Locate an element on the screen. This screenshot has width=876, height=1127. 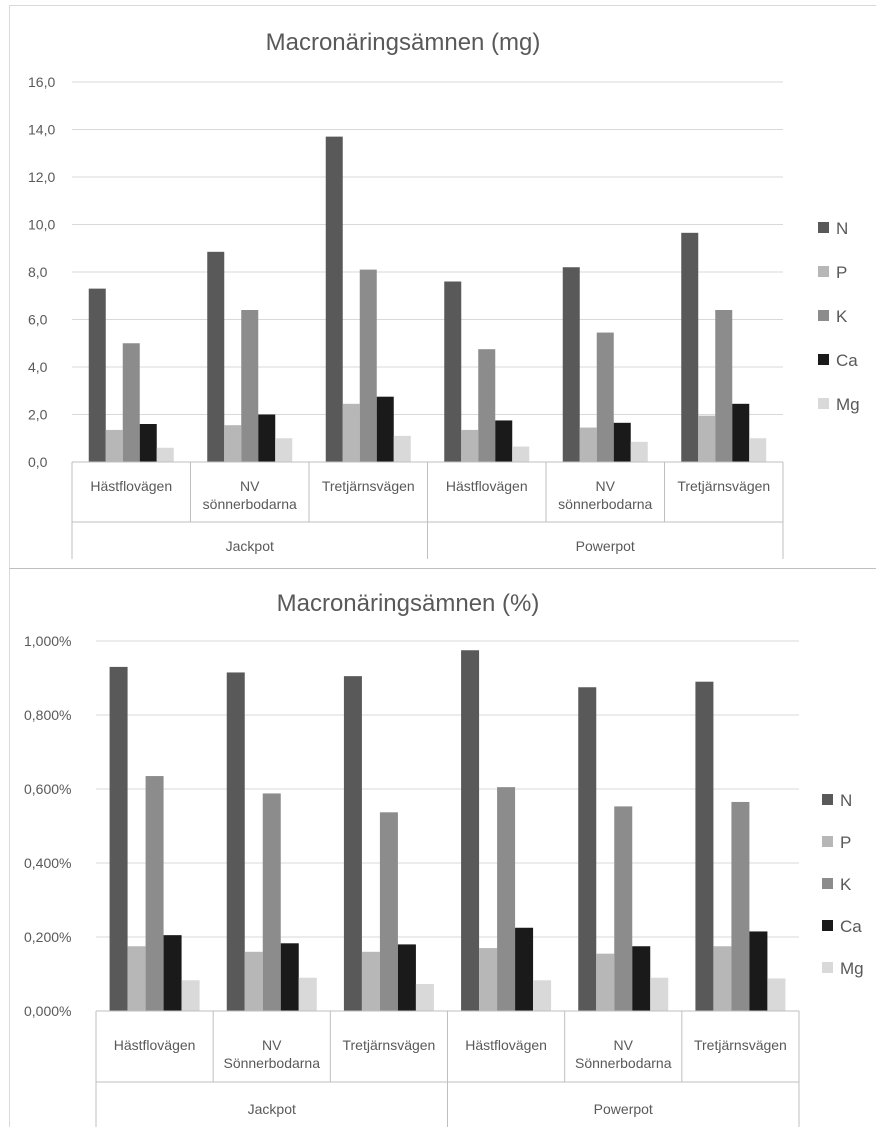
legend-swatch-ca is located at coordinates (823, 359).